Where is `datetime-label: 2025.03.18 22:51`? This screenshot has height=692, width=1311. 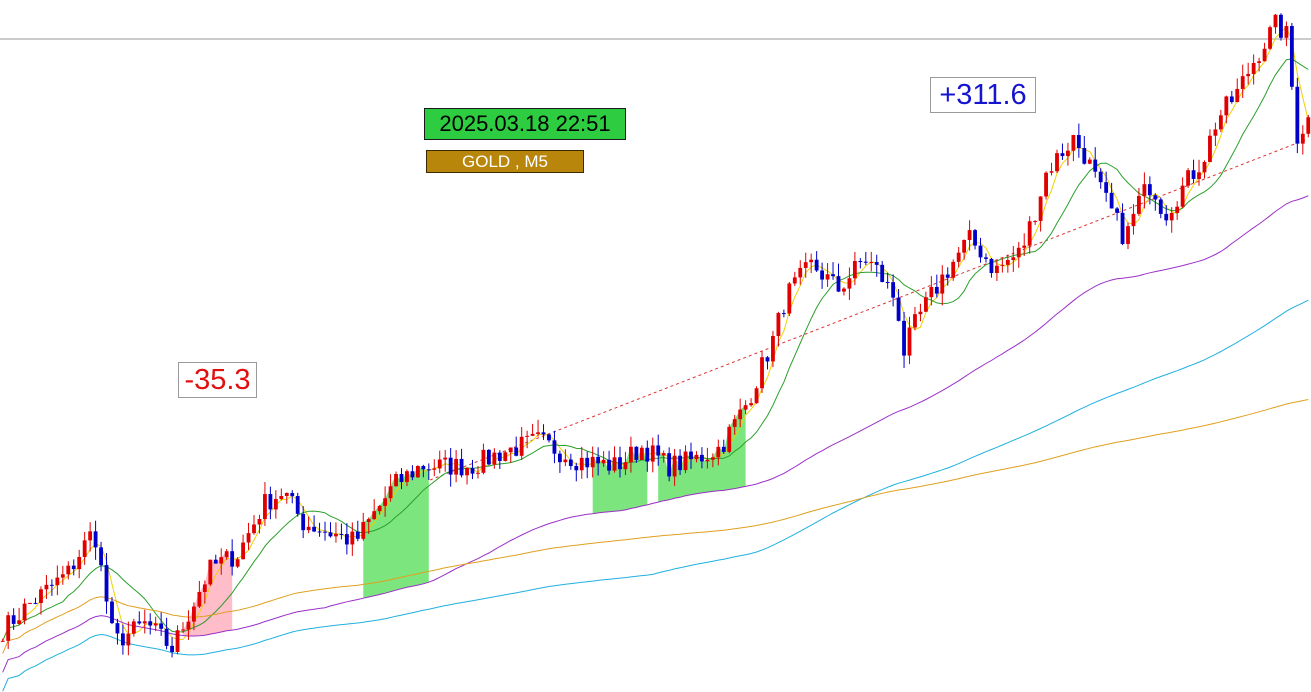
datetime-label: 2025.03.18 22:51 is located at coordinates (525, 124).